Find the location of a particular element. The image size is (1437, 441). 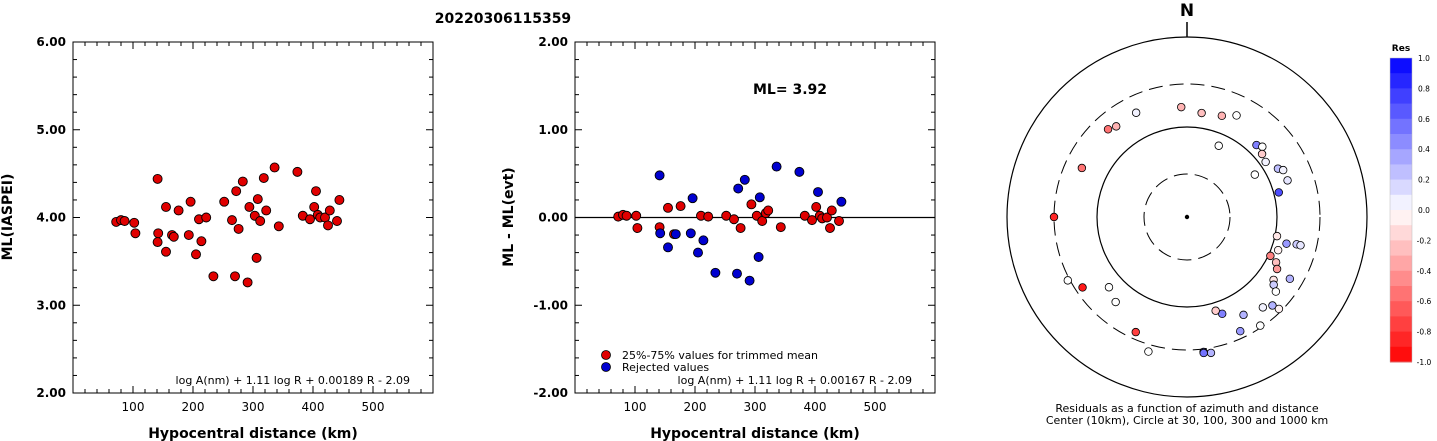

ml-annotation: ML= 3.92 is located at coordinates (790, 90).